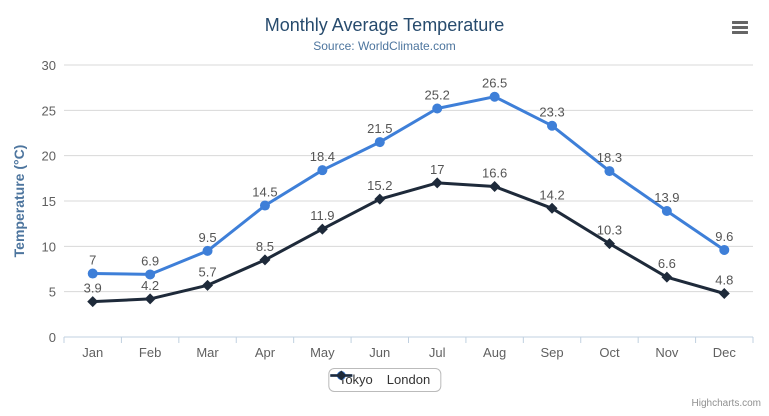  I want to click on diamond-marker-icon, so click(340, 375).